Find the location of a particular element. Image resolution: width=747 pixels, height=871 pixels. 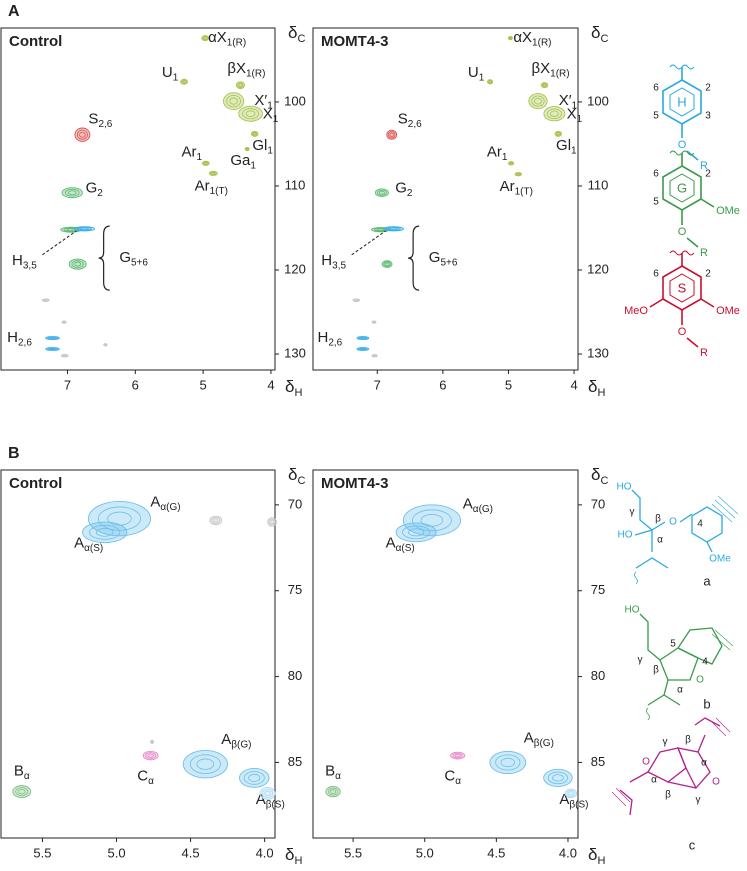

peak-label-sub: 3,5 is located at coordinates (339, 265).